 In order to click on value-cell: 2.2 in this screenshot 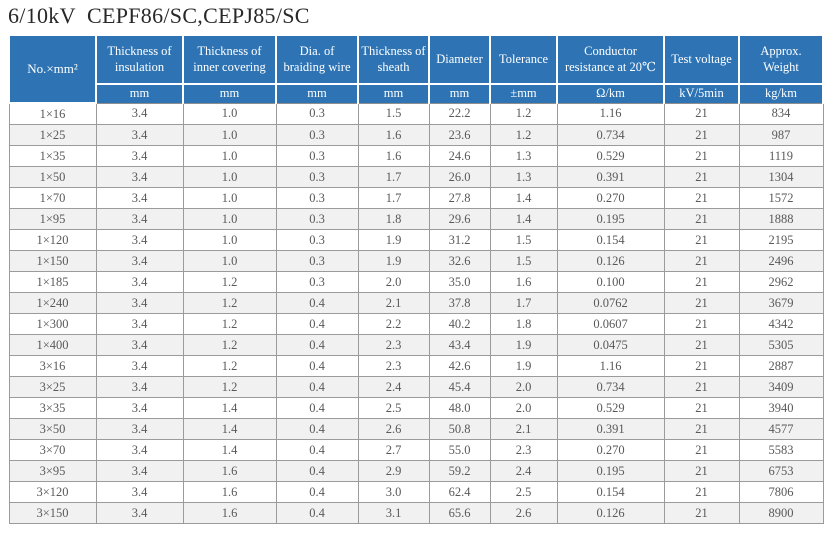, I will do `click(393, 324)`.